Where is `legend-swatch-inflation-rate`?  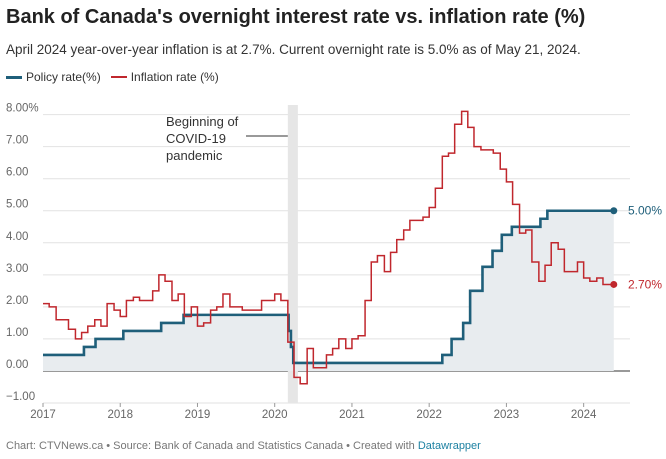
legend-swatch-inflation-rate is located at coordinates (118, 77).